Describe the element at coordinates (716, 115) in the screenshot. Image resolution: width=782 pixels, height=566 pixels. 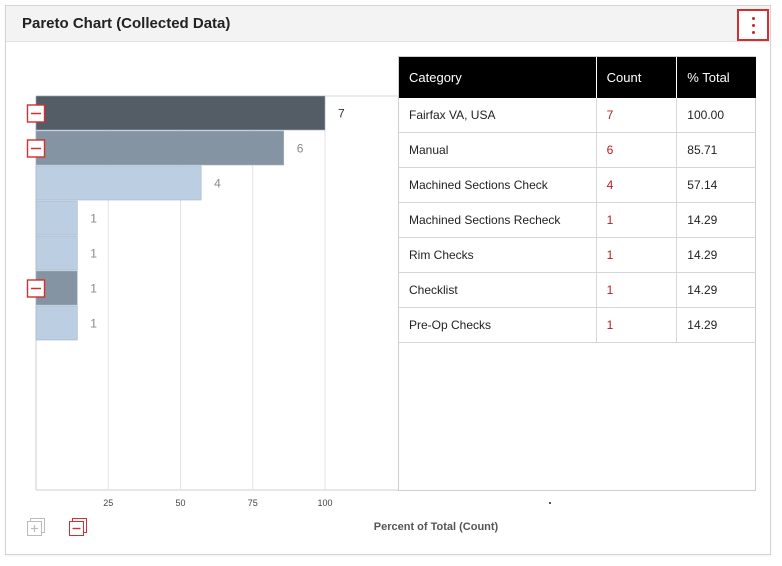
I see `pct-total-cell: 100.00` at that location.